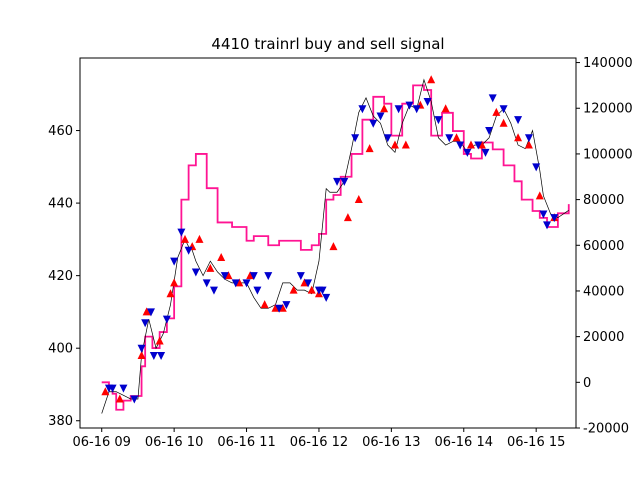 The height and width of the screenshot is (480, 640). What do you see at coordinates (60, 276) in the screenshot?
I see `y-left-tick-label: 420` at bounding box center [60, 276].